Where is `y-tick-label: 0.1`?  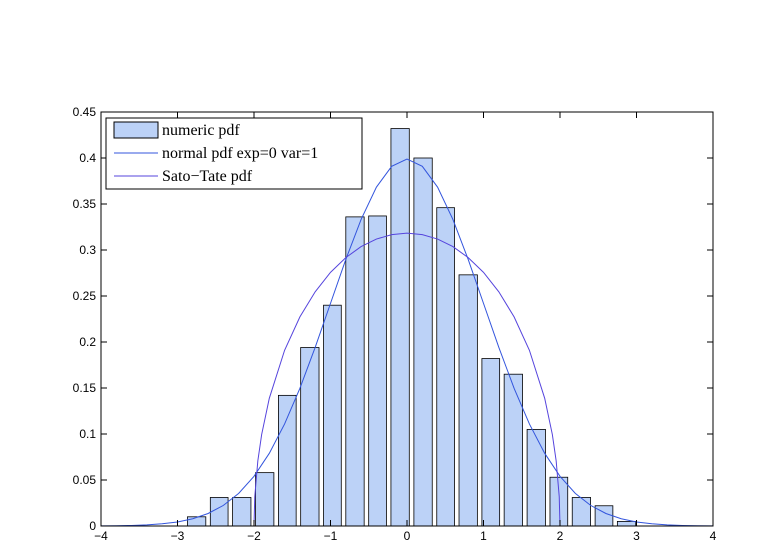
y-tick-label: 0.1 is located at coordinates (87, 434).